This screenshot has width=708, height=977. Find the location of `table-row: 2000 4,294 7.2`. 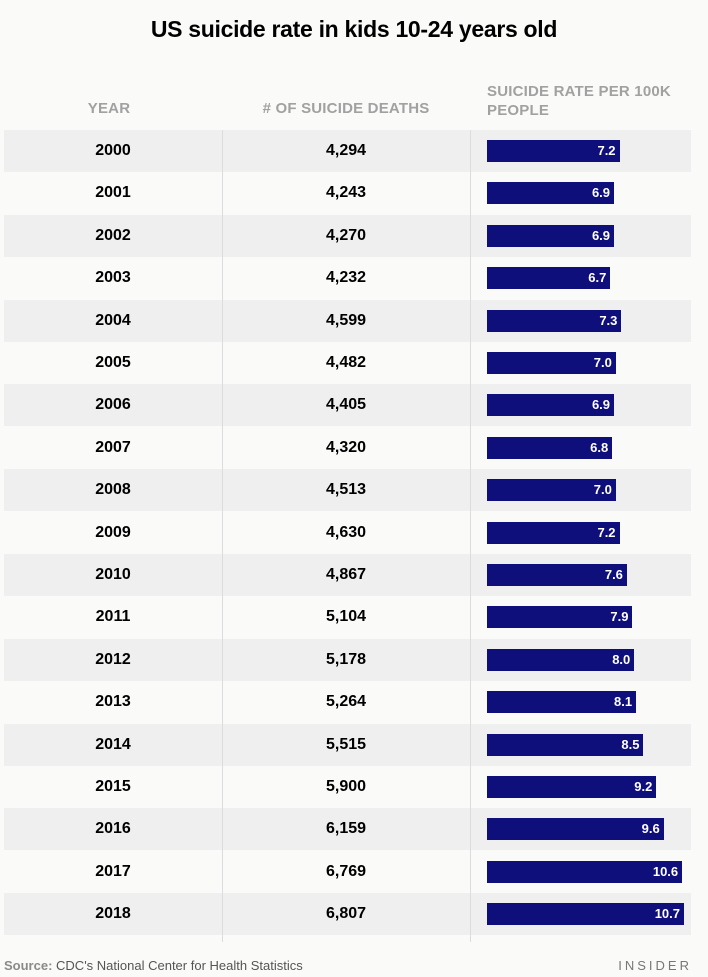

table-row: 2000 4,294 7.2 is located at coordinates (347, 151).